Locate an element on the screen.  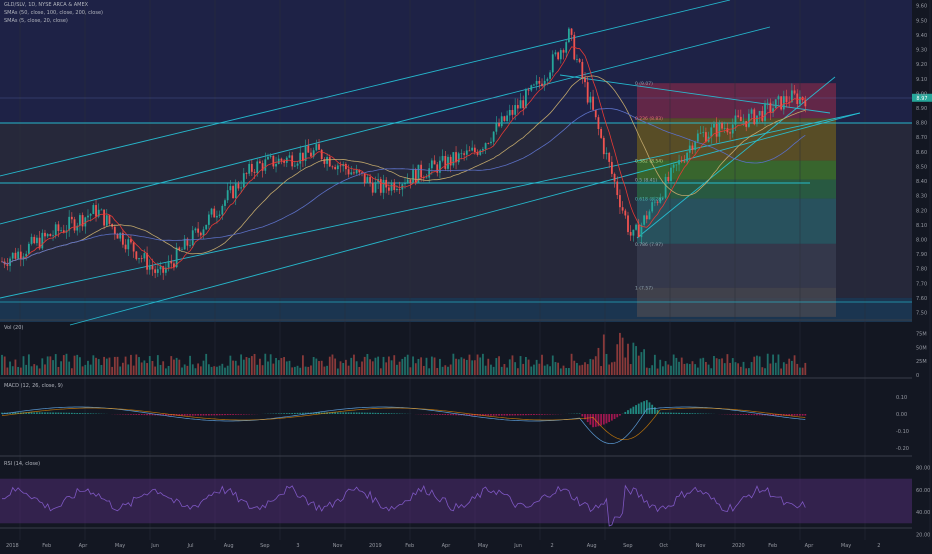
price-tick-label: 8.40 is located at coordinates (921, 182).